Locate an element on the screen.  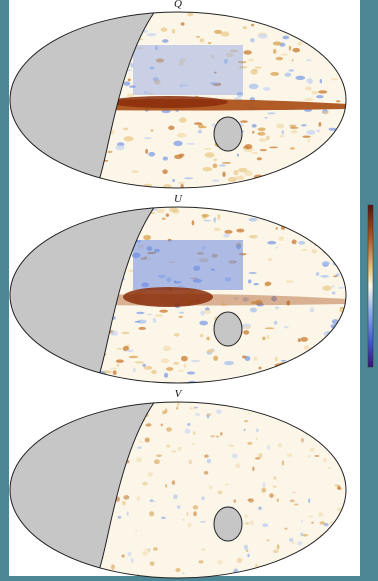
small-mask is located at coordinates (228, 134).